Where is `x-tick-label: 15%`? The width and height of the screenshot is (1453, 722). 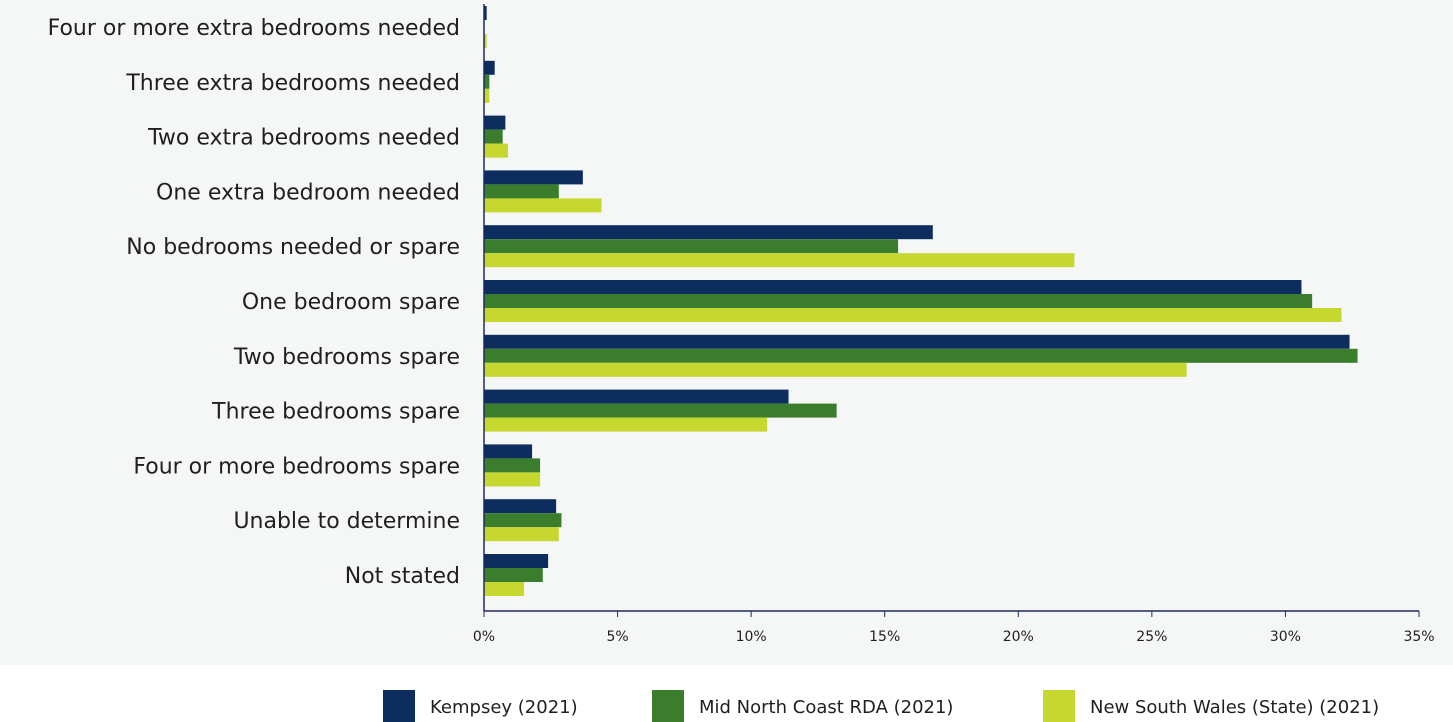 x-tick-label: 15% is located at coordinates (884, 637).